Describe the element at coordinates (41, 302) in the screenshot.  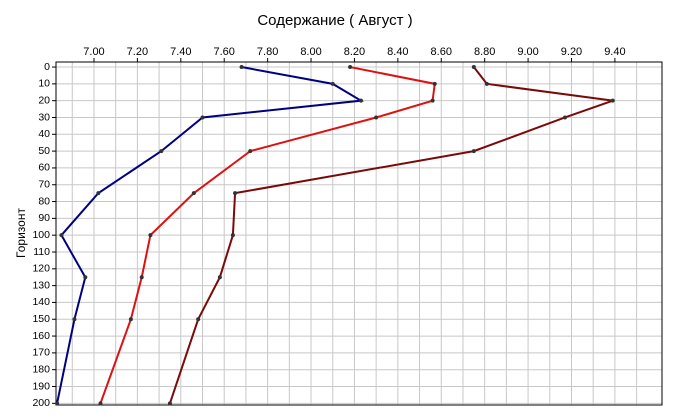
I see `y-tick-label: 140` at that location.